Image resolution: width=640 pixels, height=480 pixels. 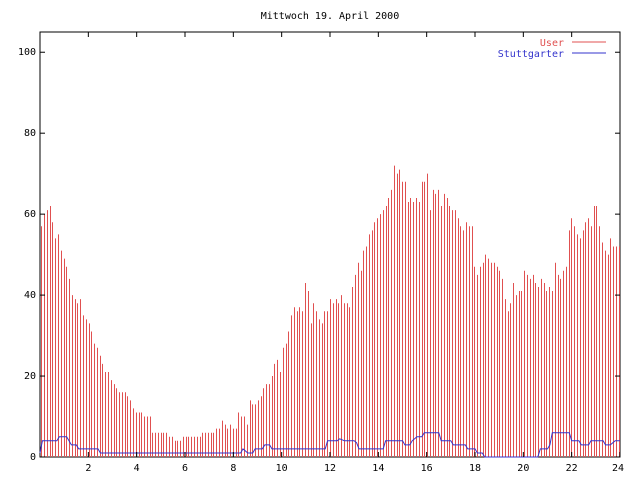 What do you see at coordinates (427, 468) in the screenshot?
I see `x-tick-label: 16` at bounding box center [427, 468].